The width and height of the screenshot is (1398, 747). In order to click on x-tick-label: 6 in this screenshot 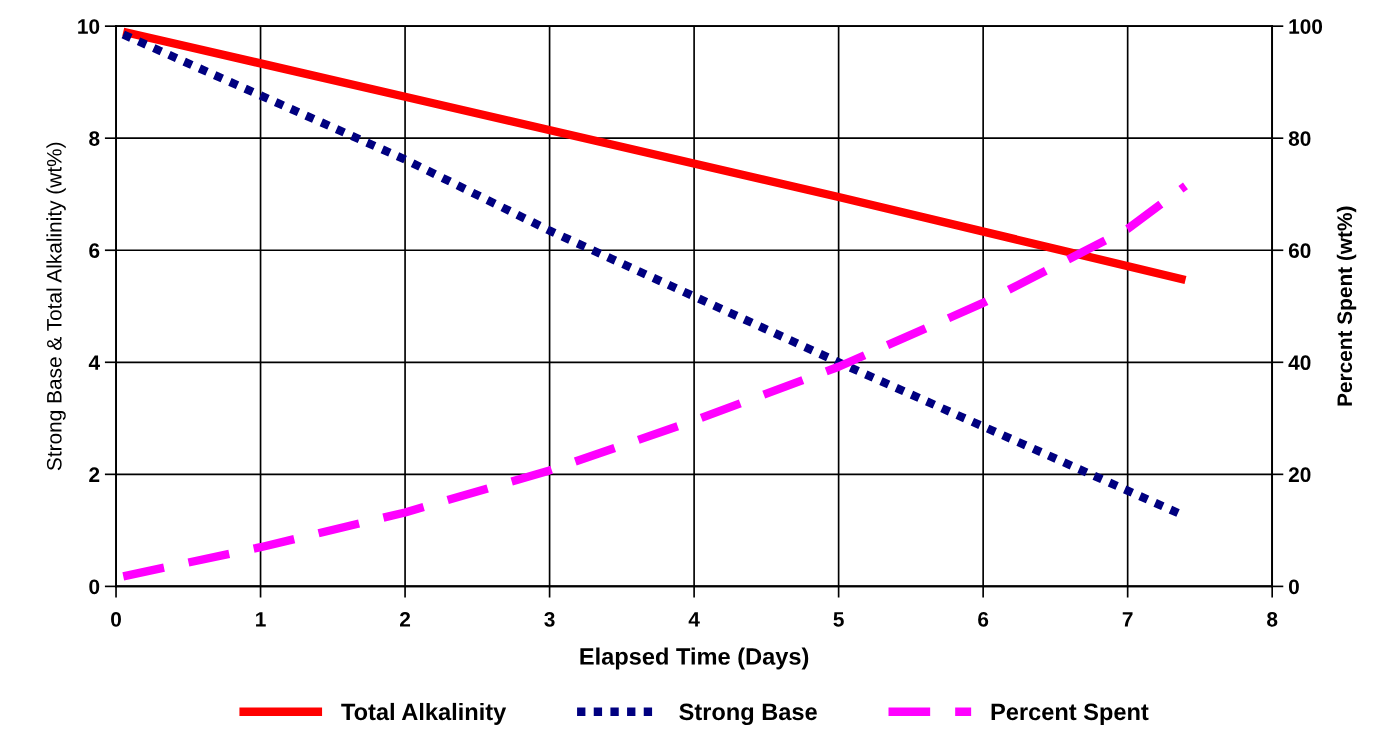, I will do `click(983, 619)`.